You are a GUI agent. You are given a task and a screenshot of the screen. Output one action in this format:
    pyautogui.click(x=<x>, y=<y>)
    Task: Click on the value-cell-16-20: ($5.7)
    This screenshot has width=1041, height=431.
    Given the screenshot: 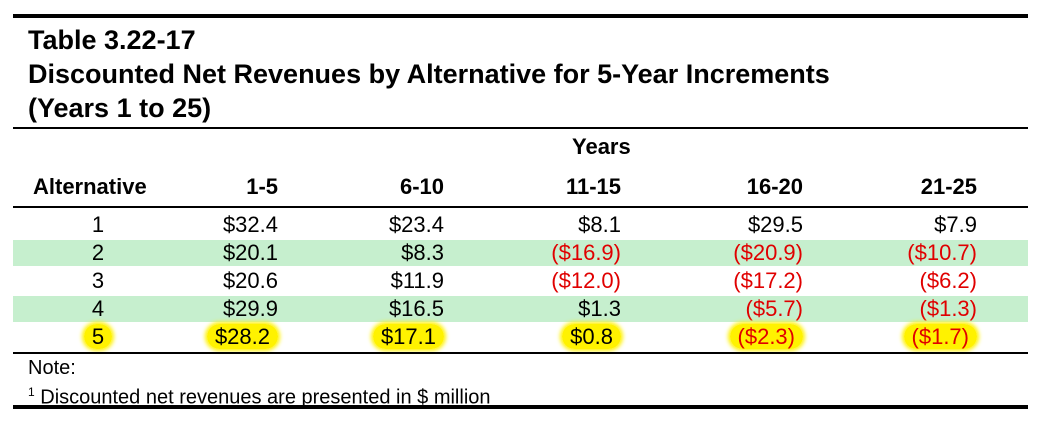 What is the action you would take?
    pyautogui.click(x=774, y=308)
    